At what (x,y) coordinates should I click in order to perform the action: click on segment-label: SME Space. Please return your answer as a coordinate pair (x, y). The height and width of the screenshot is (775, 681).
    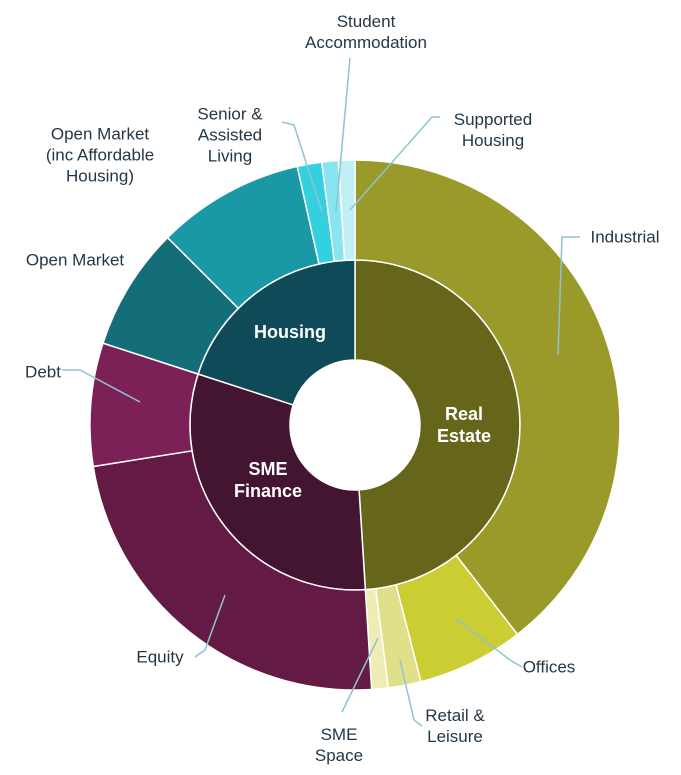
    Looking at the image, I should click on (339, 745).